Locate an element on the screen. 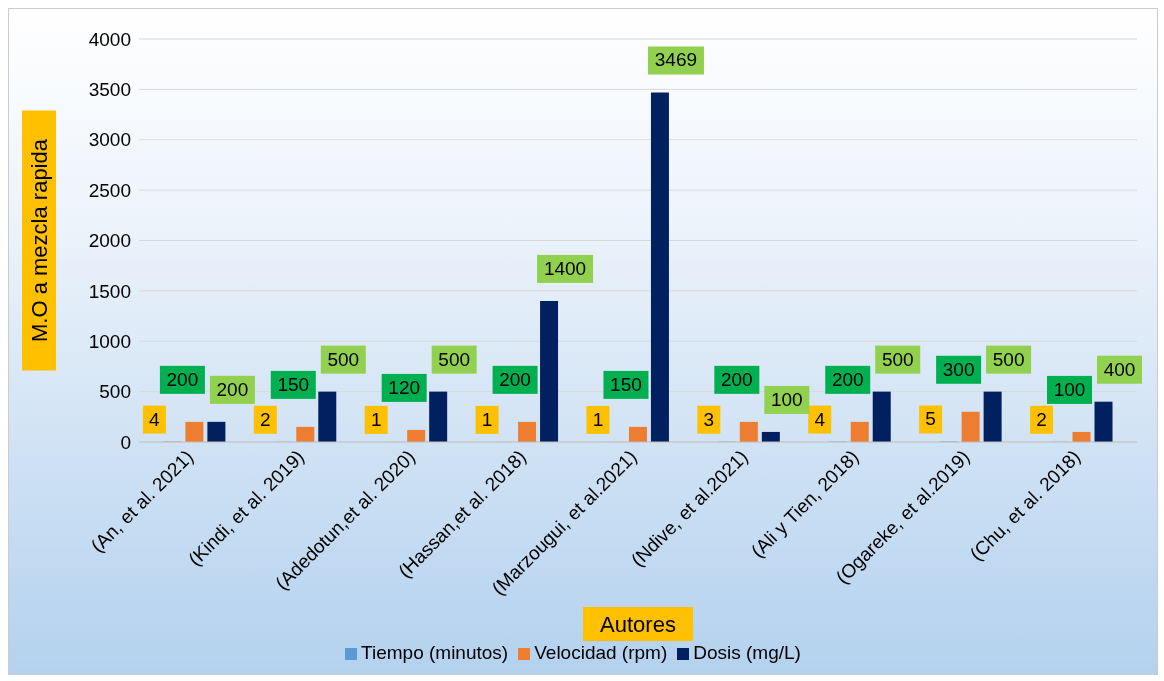 This screenshot has width=1164, height=681. data-label: 5 is located at coordinates (930, 419).